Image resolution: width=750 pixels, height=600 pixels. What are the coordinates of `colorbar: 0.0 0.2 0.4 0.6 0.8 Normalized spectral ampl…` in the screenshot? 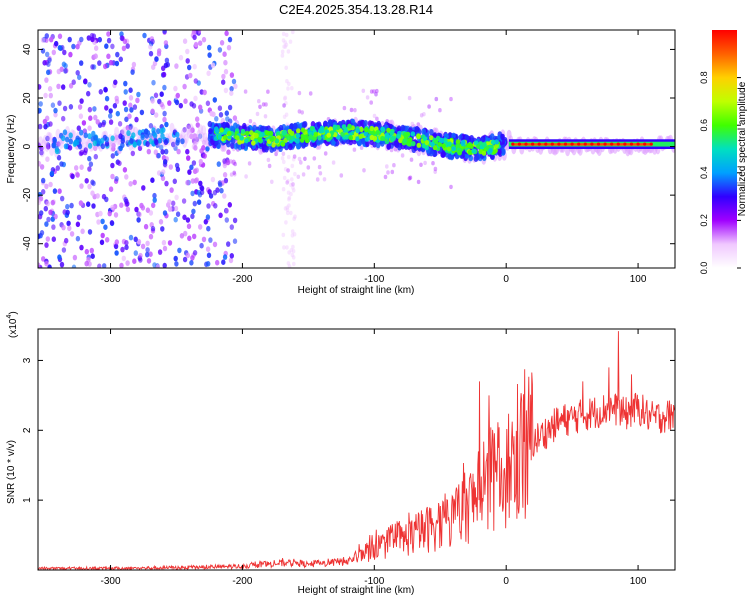 It's located at (723, 152).